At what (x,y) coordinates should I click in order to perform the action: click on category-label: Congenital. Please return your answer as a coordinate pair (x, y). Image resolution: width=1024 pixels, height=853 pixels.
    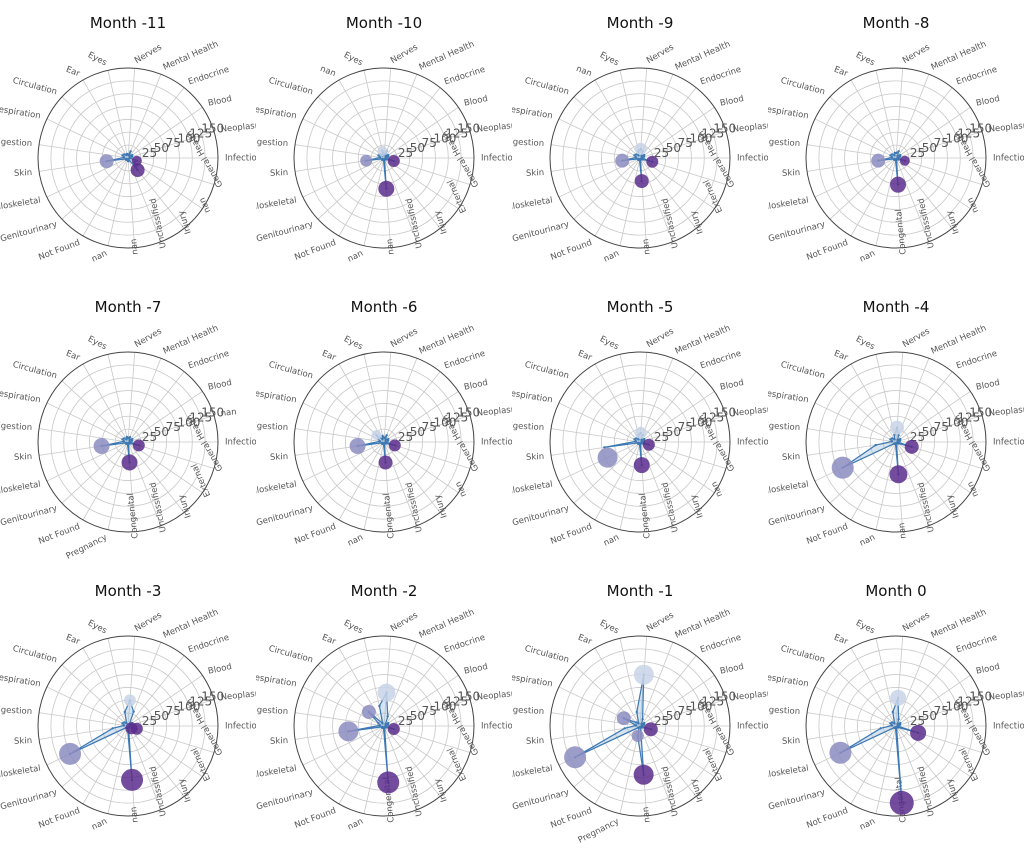
    Looking at the image, I should click on (133, 516).